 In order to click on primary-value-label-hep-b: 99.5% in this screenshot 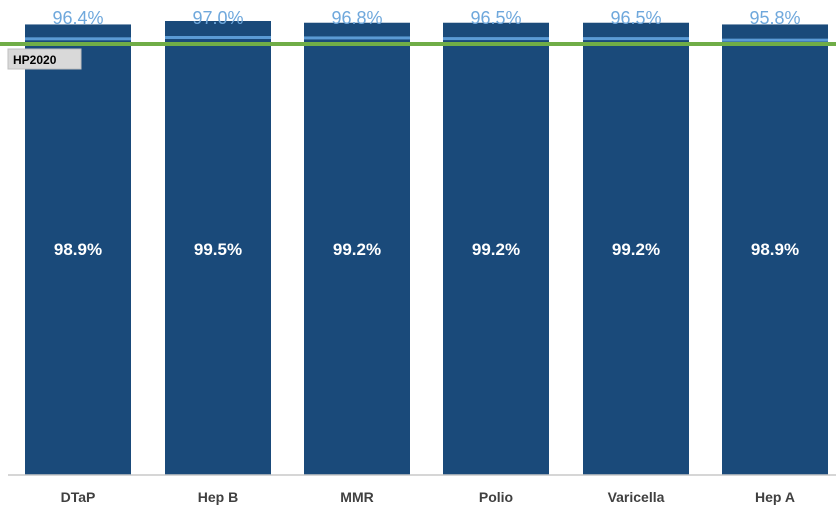, I will do `click(218, 249)`.